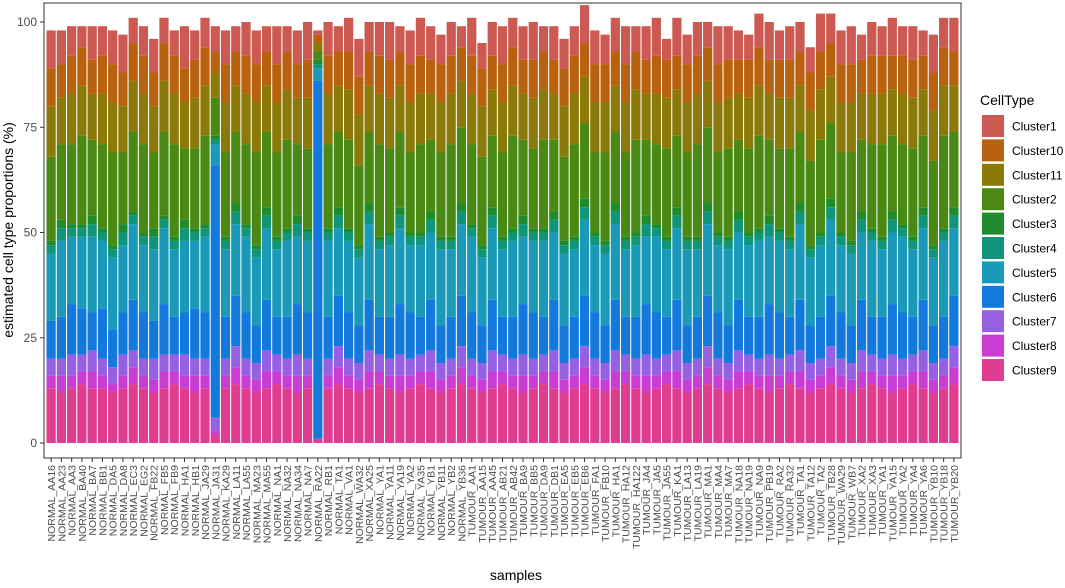 The height and width of the screenshot is (588, 1065). What do you see at coordinates (822, 500) in the screenshot?
I see `x-tick-label: TUMOUR_TA2` at bounding box center [822, 500].